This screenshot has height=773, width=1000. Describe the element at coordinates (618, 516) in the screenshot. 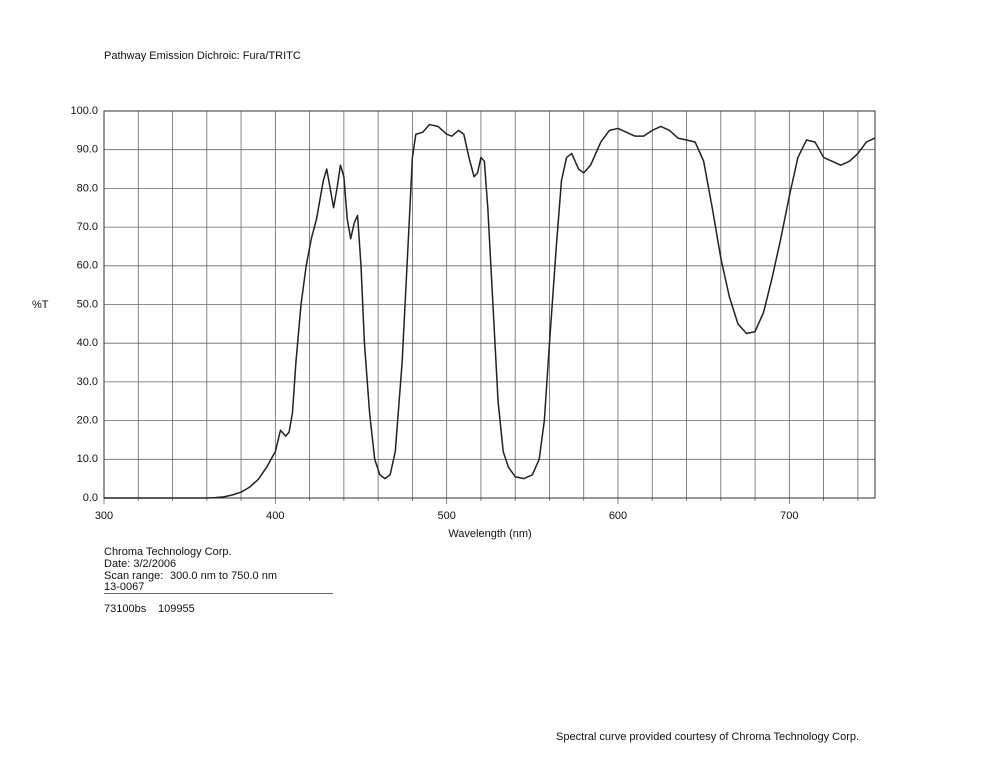

I see `x-tick-label: 600` at that location.